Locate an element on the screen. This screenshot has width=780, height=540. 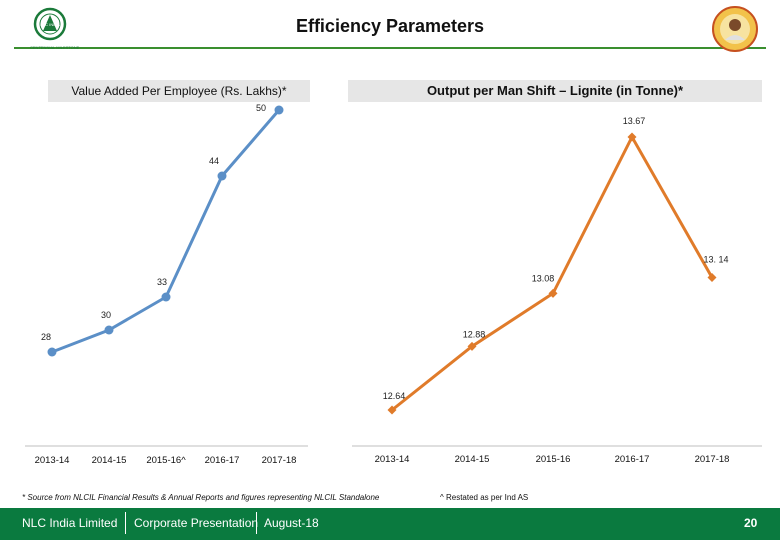
footer-company: NLC India Limited is located at coordinates (70, 523).